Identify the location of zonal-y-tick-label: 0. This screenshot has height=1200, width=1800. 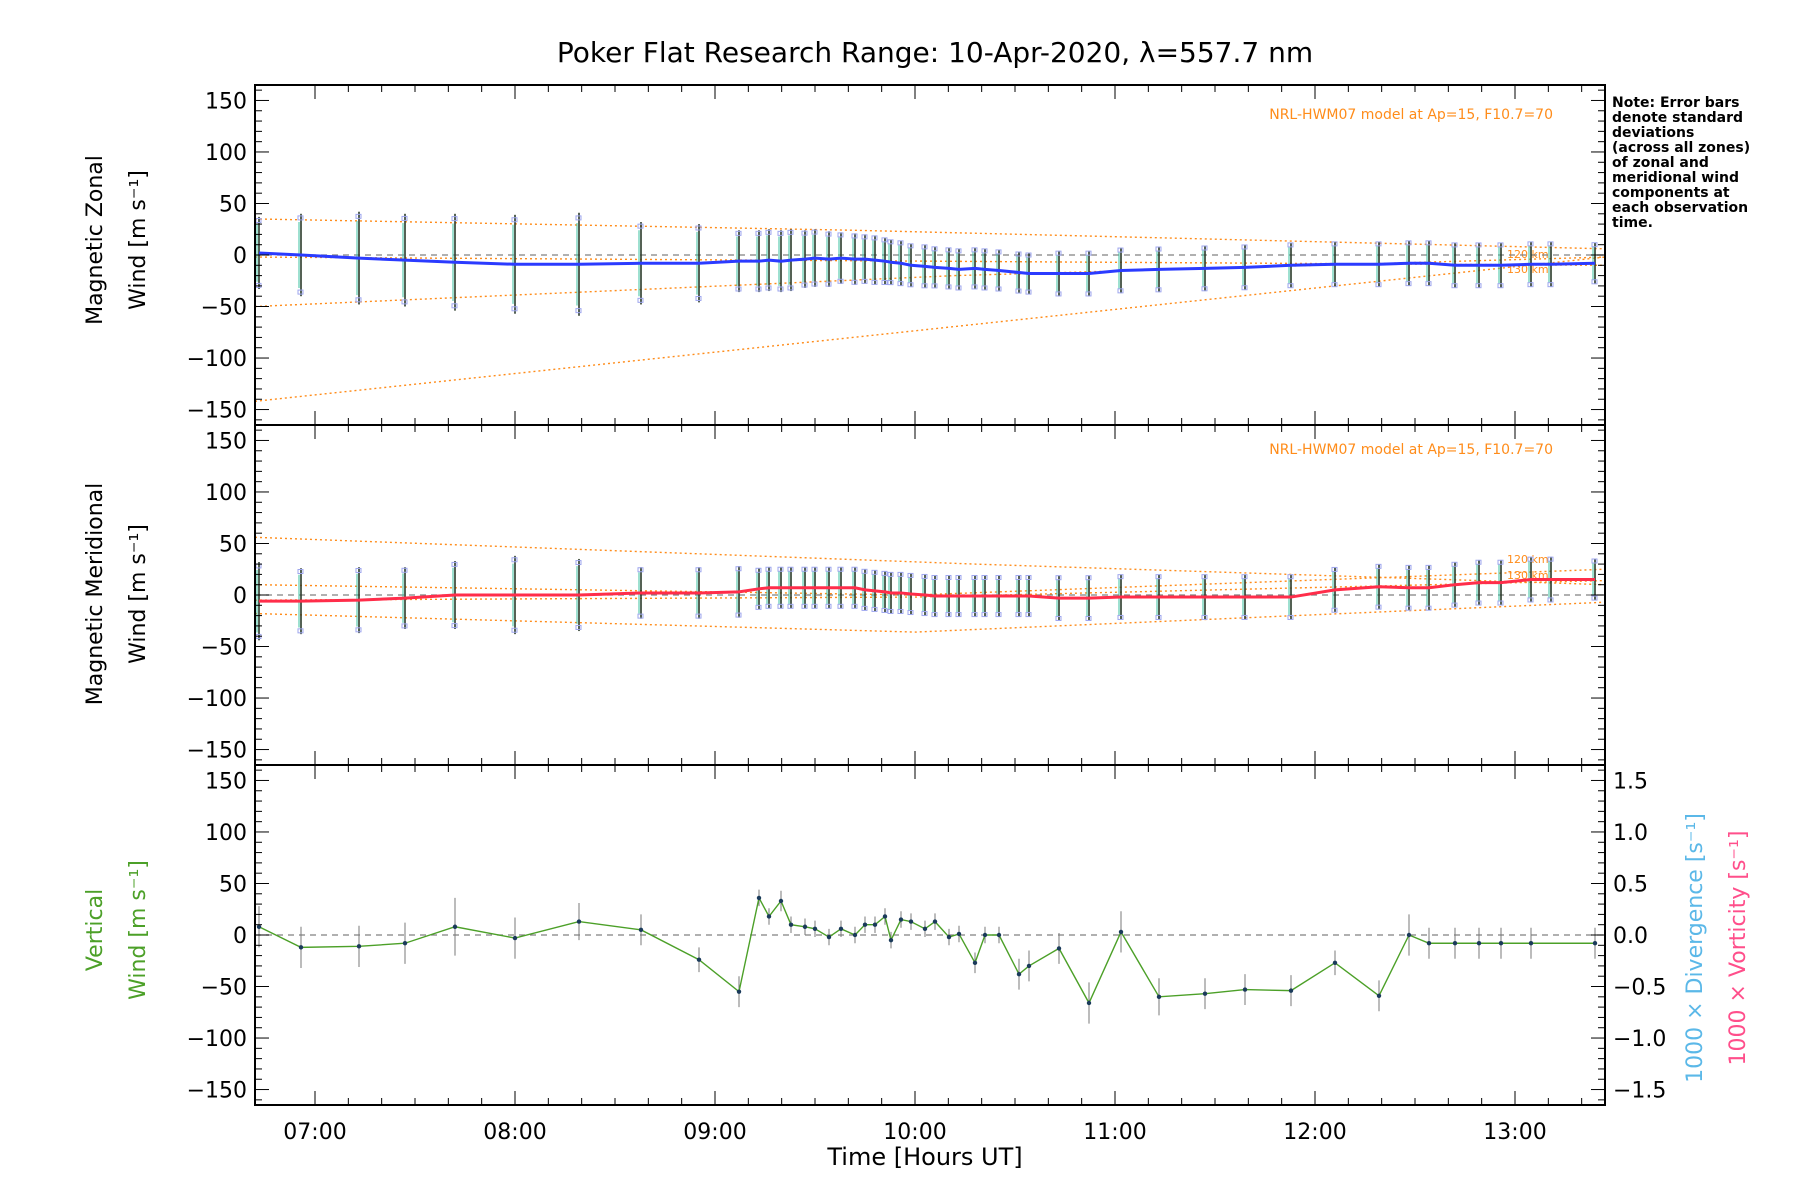
(240, 256).